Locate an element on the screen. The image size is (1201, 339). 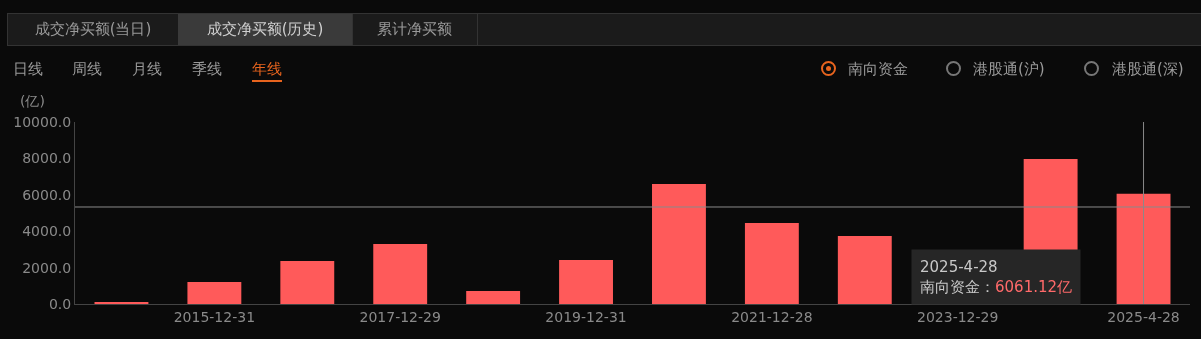
y-tick-label: 10000.0 is located at coordinates (42, 121).